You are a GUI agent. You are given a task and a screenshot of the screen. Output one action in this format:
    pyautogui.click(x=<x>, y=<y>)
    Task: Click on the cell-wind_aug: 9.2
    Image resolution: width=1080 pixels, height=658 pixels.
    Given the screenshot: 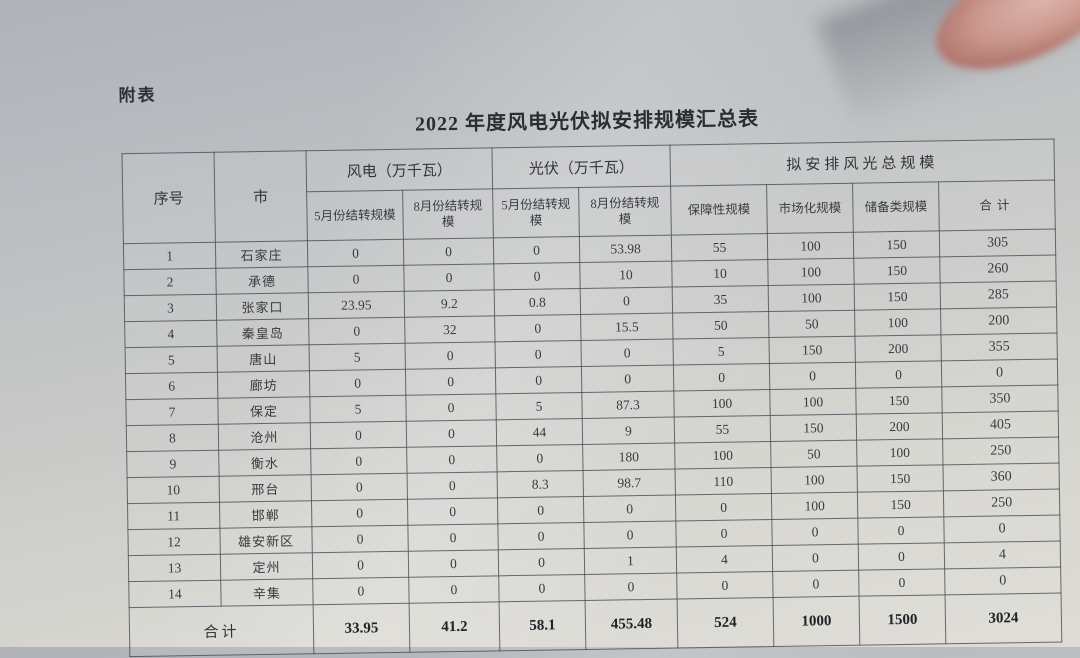 What is the action you would take?
    pyautogui.click(x=449, y=303)
    